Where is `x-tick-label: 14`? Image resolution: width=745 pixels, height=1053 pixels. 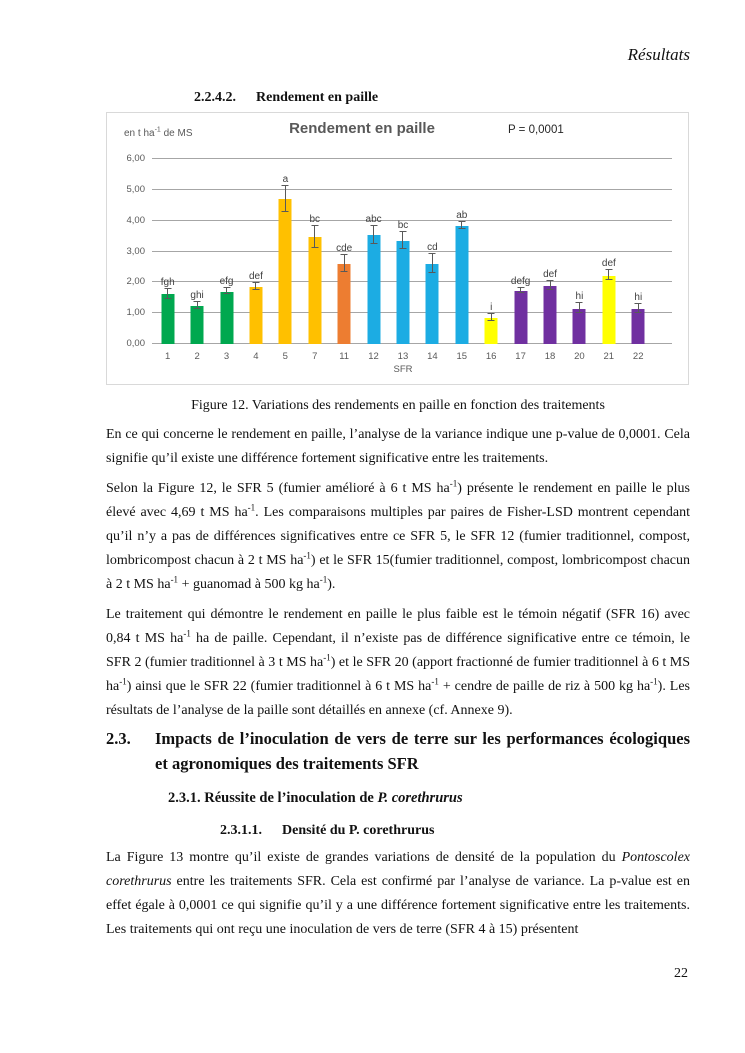 x-tick-label: 14 is located at coordinates (432, 356).